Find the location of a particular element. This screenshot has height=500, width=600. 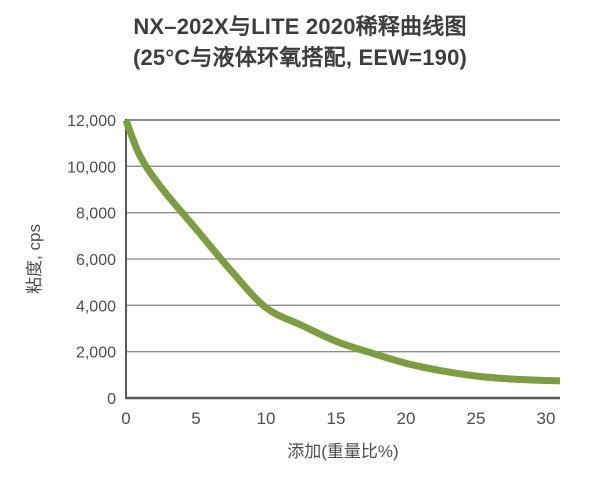

y-tick-label-4000: 4,000 is located at coordinates (96, 306).